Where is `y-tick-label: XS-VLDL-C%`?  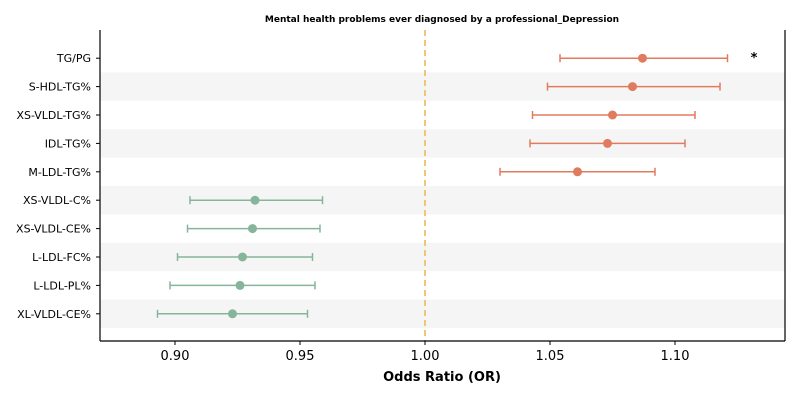
y-tick-label: XS-VLDL-C% is located at coordinates (57, 200).